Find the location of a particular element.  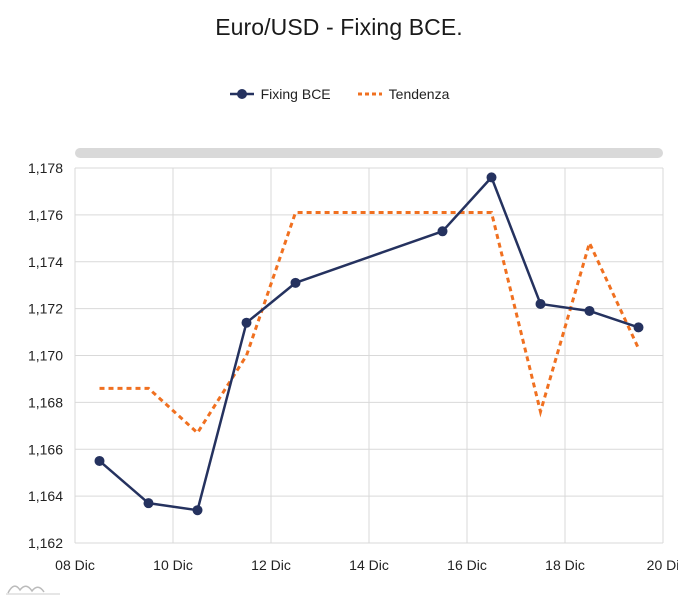

chart-zoom-scrollbar is located at coordinates (369, 153).